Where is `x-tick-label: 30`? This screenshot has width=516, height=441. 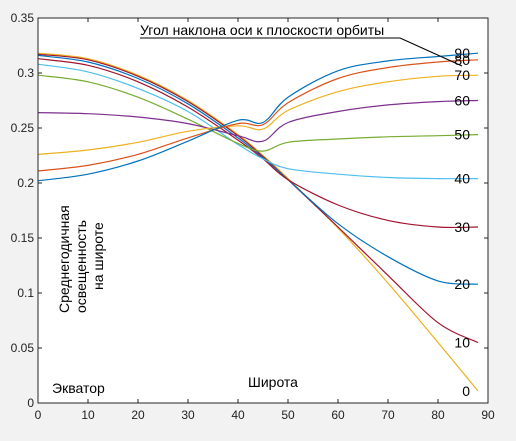
x-tick-label: 30 is located at coordinates (188, 415).